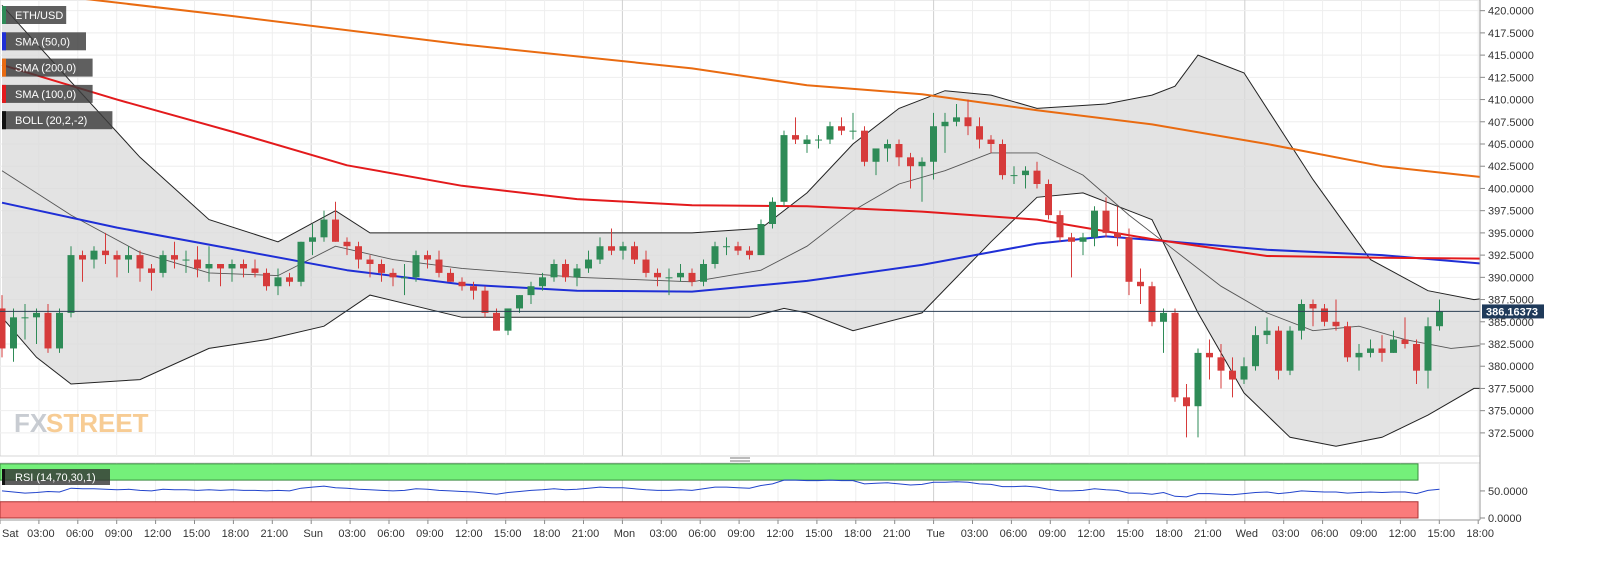 The width and height of the screenshot is (1604, 561). I want to click on legend-item: ETH/USD, so click(34, 15).